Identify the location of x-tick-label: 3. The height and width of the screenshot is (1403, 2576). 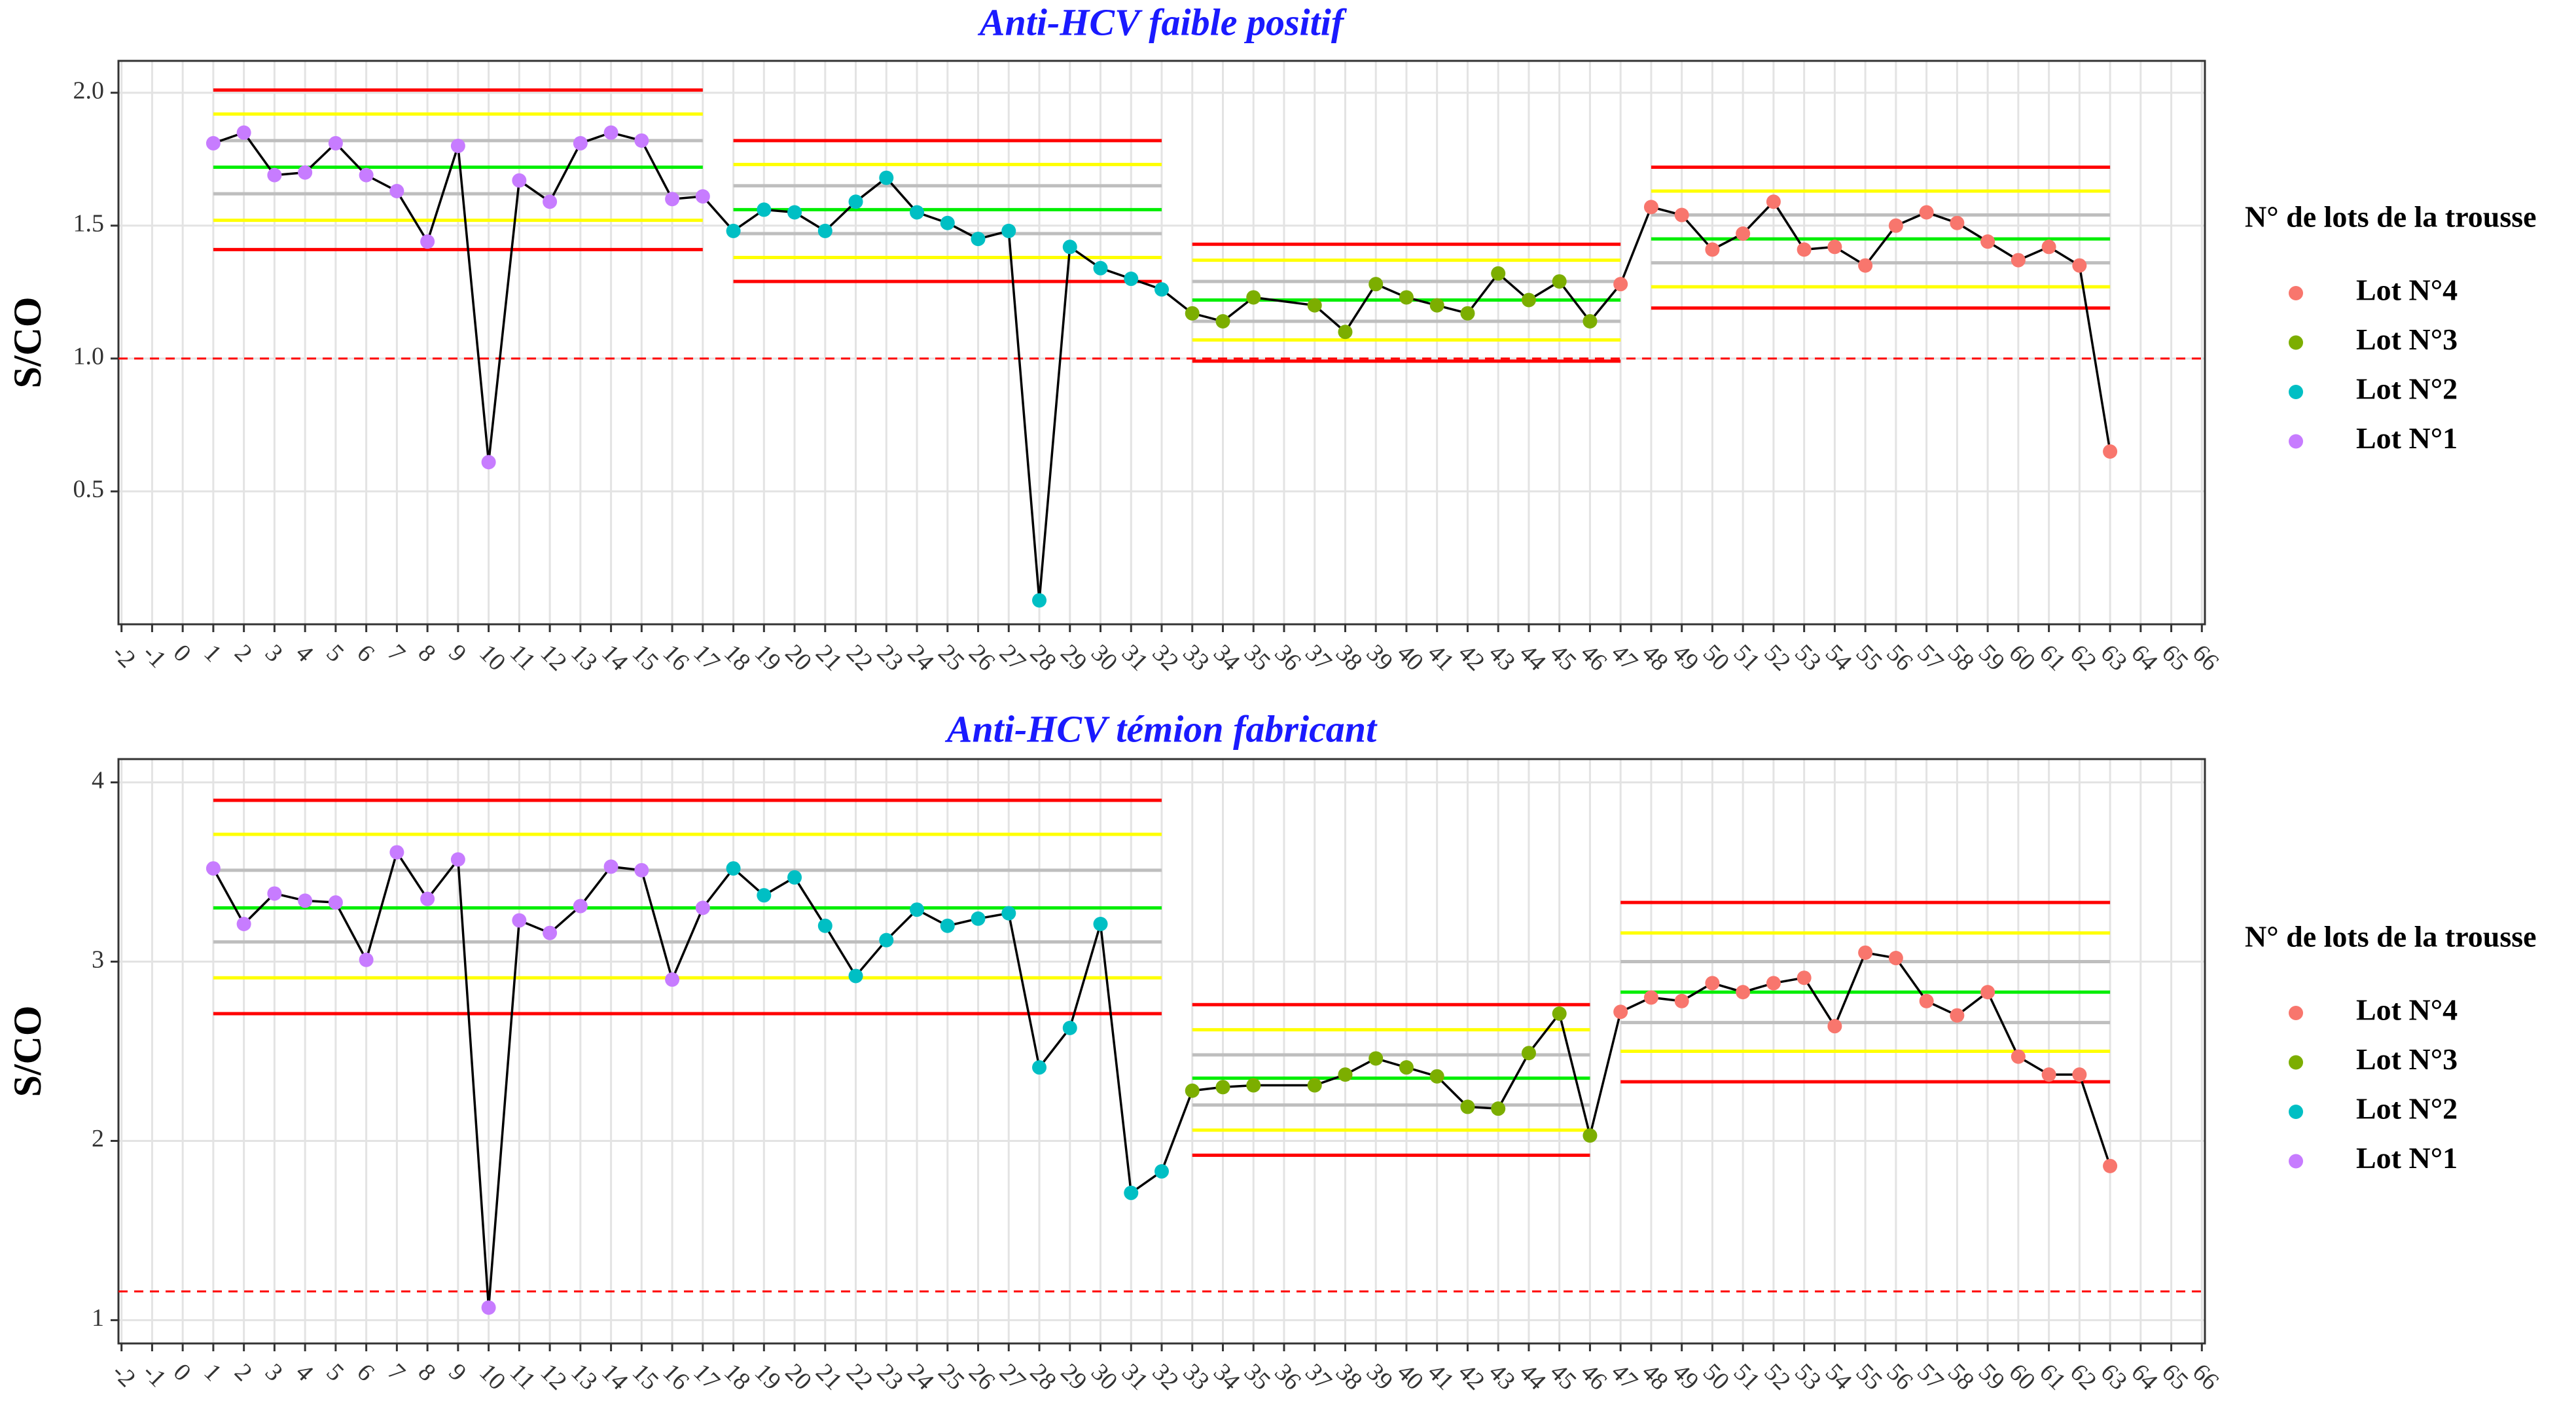
(274, 653).